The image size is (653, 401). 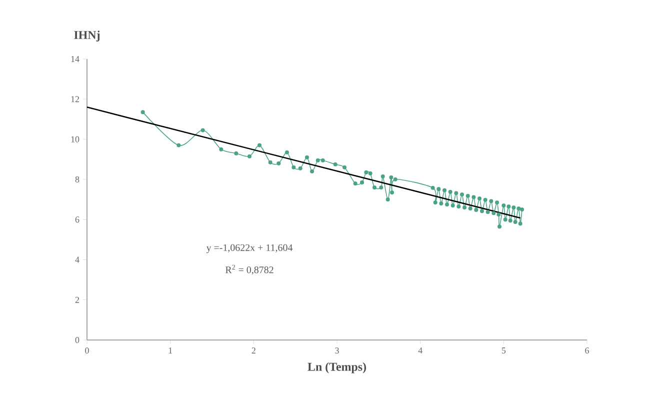 What do you see at coordinates (77, 219) in the screenshot?
I see `y-tick-label: 6` at bounding box center [77, 219].